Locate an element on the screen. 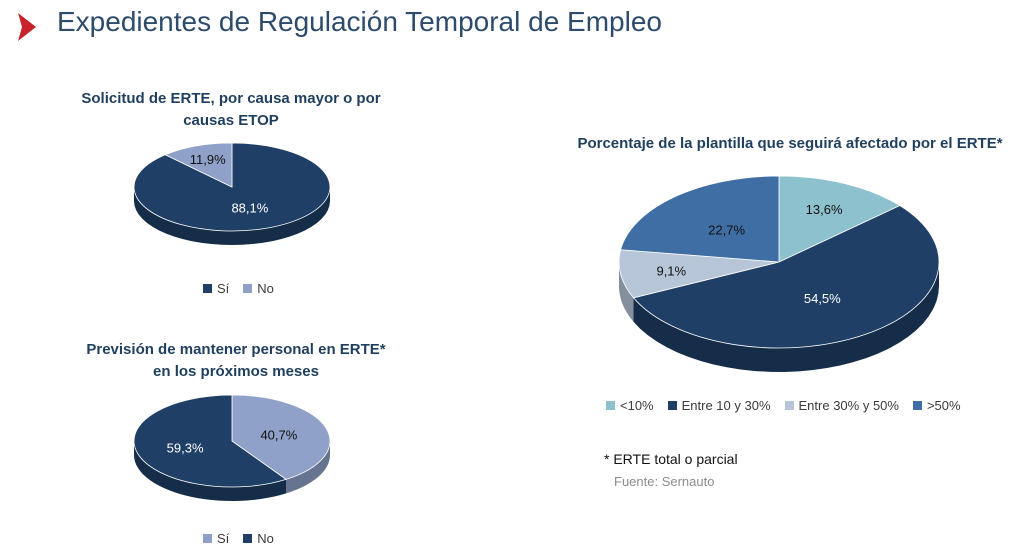 The height and width of the screenshot is (559, 1024). pie-data-label: 54,5% is located at coordinates (822, 298).